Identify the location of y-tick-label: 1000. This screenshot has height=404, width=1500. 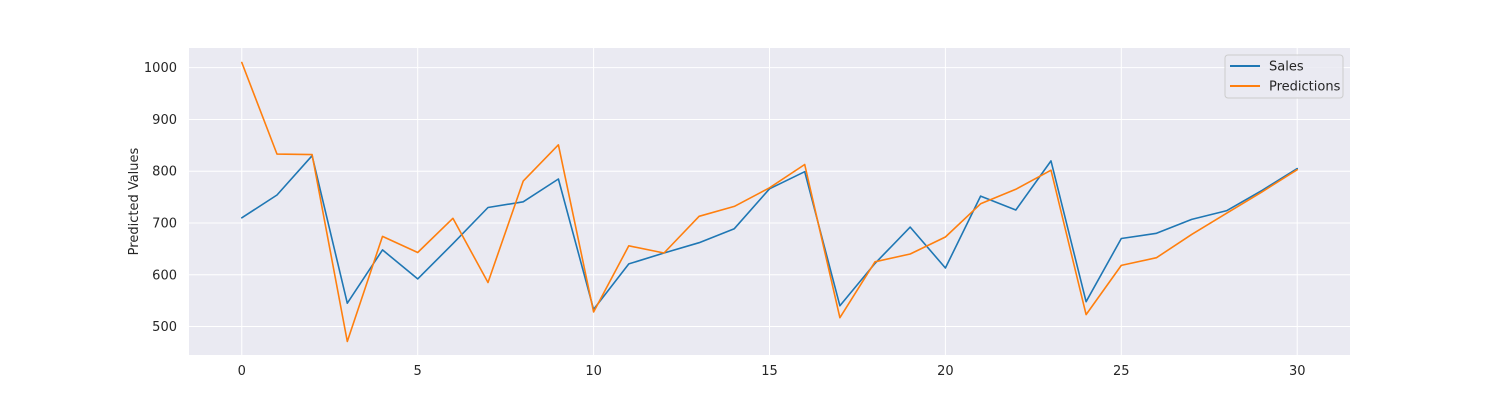
(160, 68).